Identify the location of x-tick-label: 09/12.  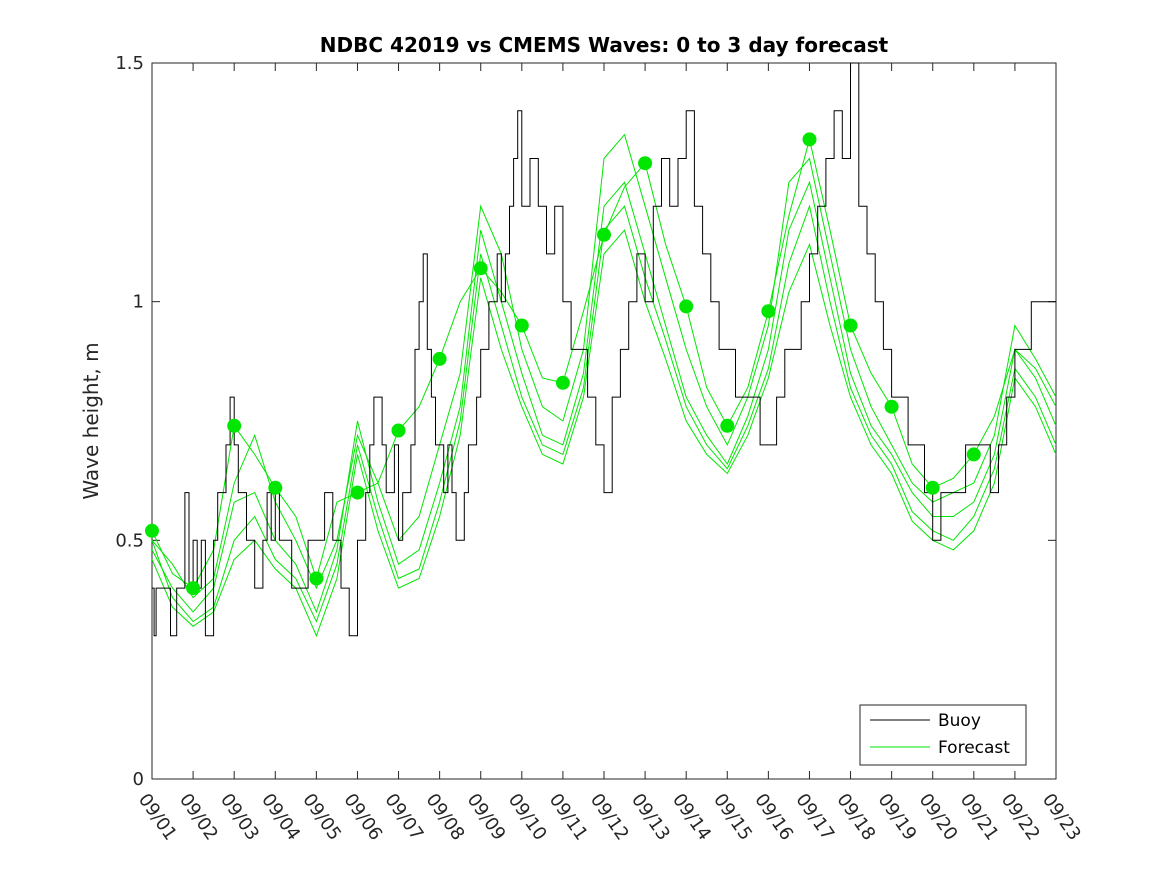
(609, 817).